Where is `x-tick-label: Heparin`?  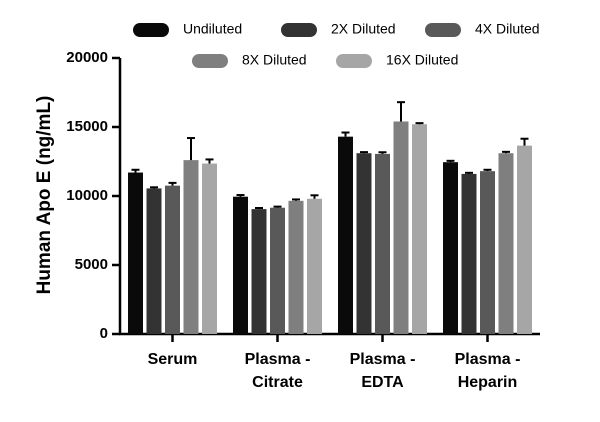
x-tick-label: Heparin is located at coordinates (488, 382).